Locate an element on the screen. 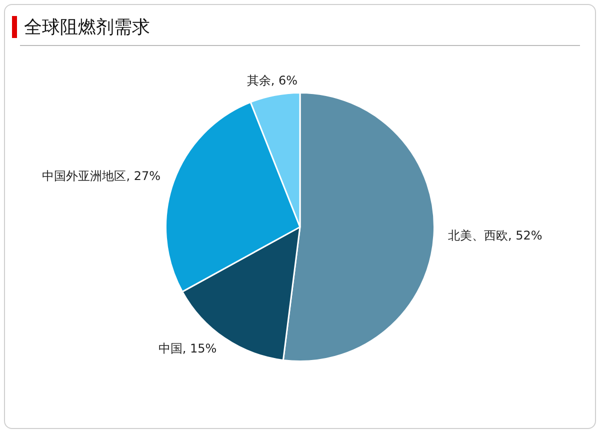  chart-title: 全球阻燃剂需求 is located at coordinates (87, 27).